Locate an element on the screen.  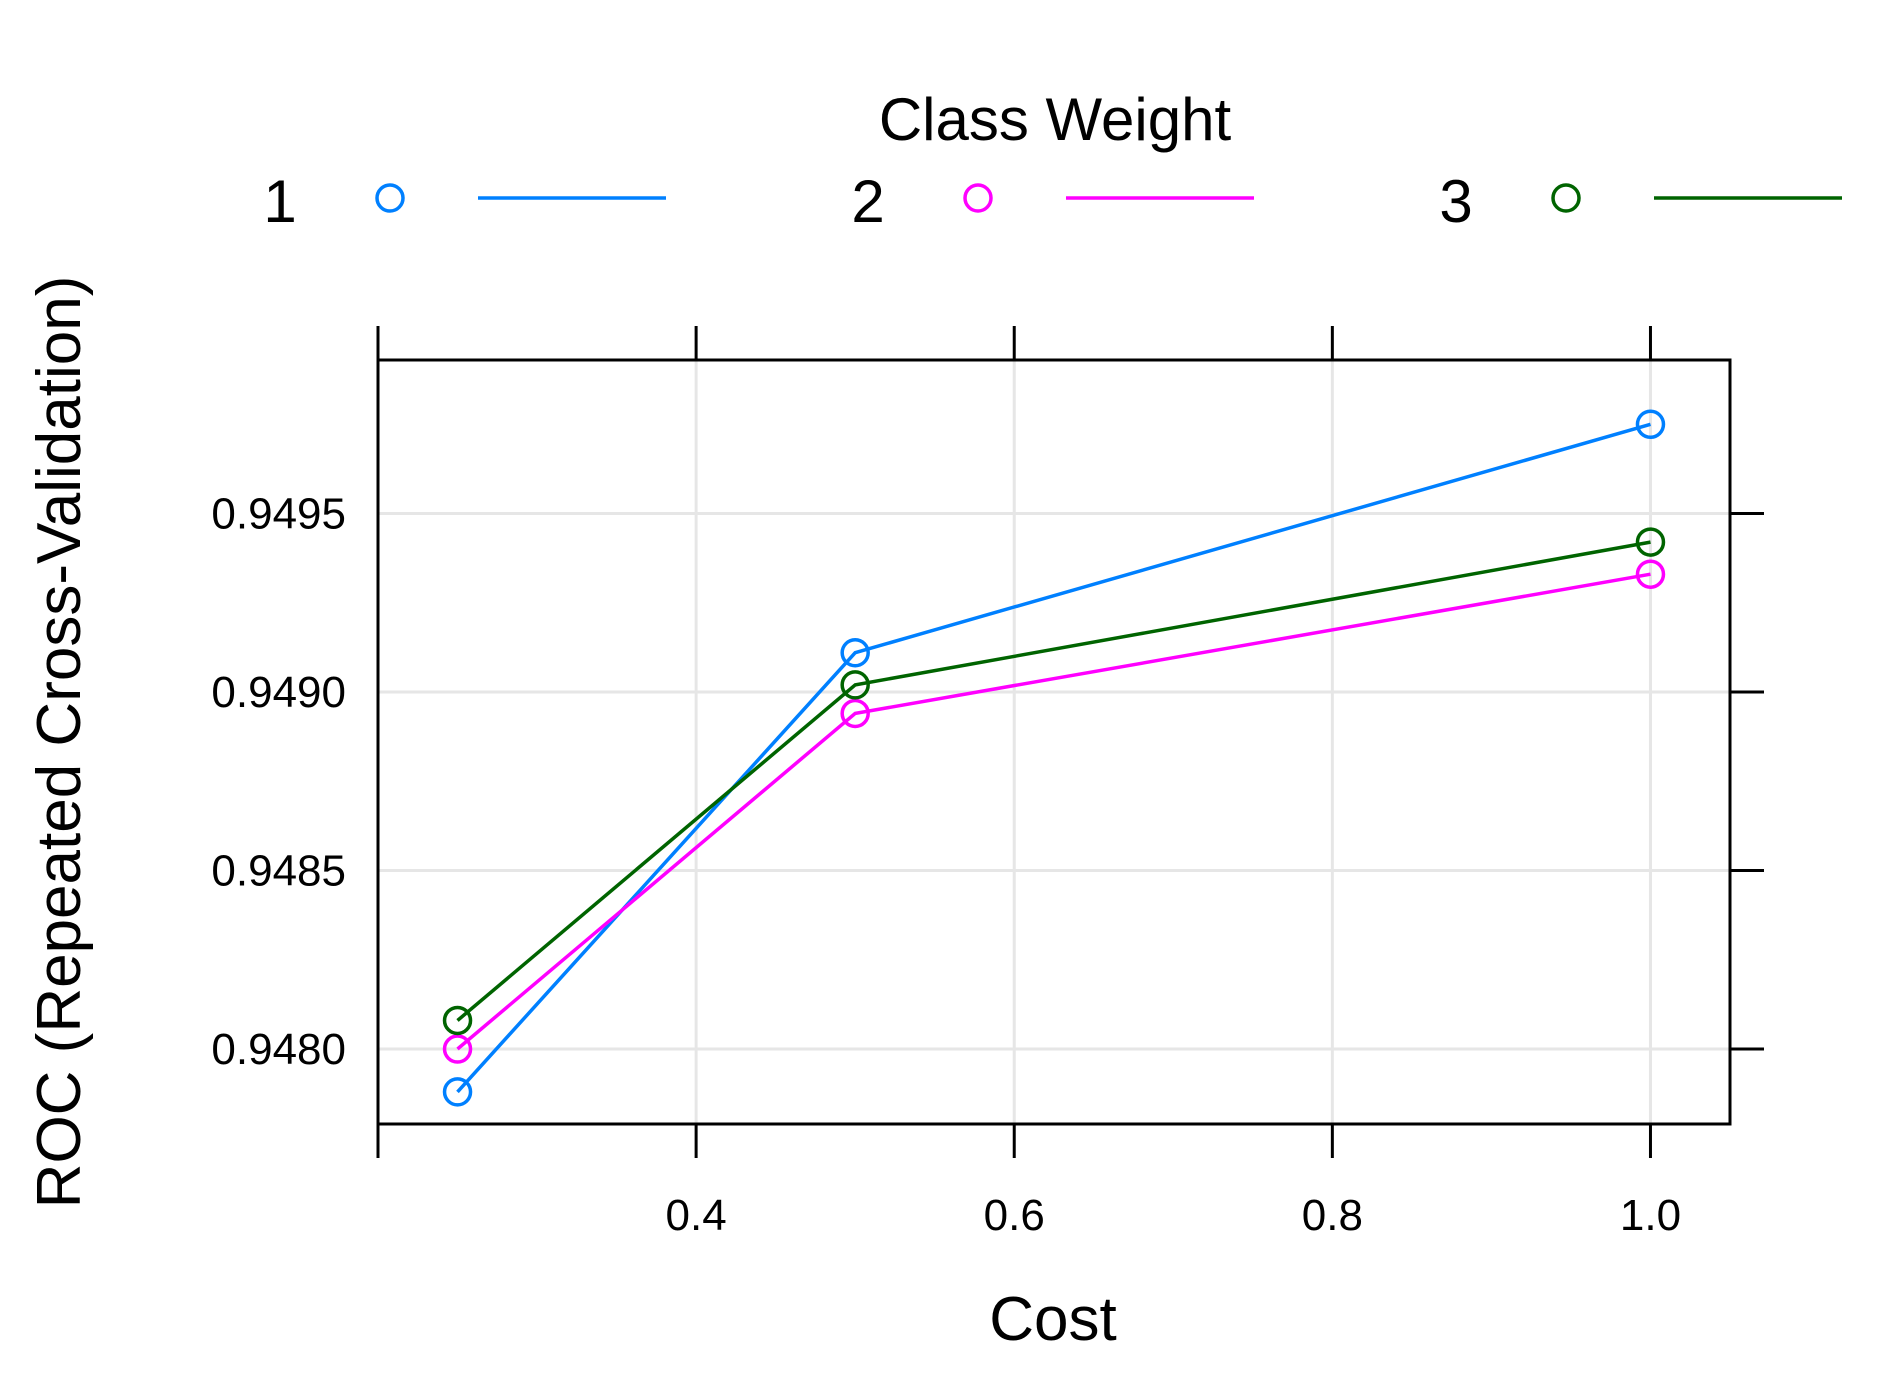
x-axis-title: Cost is located at coordinates (1052, 1319).